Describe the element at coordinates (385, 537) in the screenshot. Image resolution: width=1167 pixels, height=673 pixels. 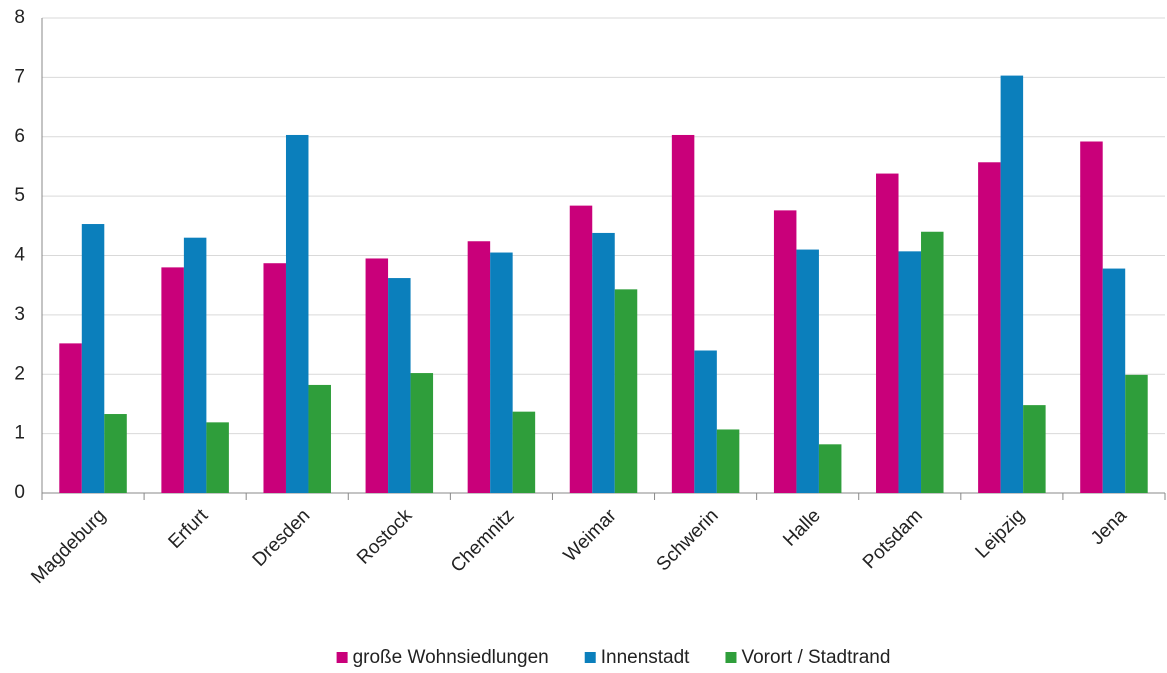
I see `x-tick-label: Rostock` at that location.